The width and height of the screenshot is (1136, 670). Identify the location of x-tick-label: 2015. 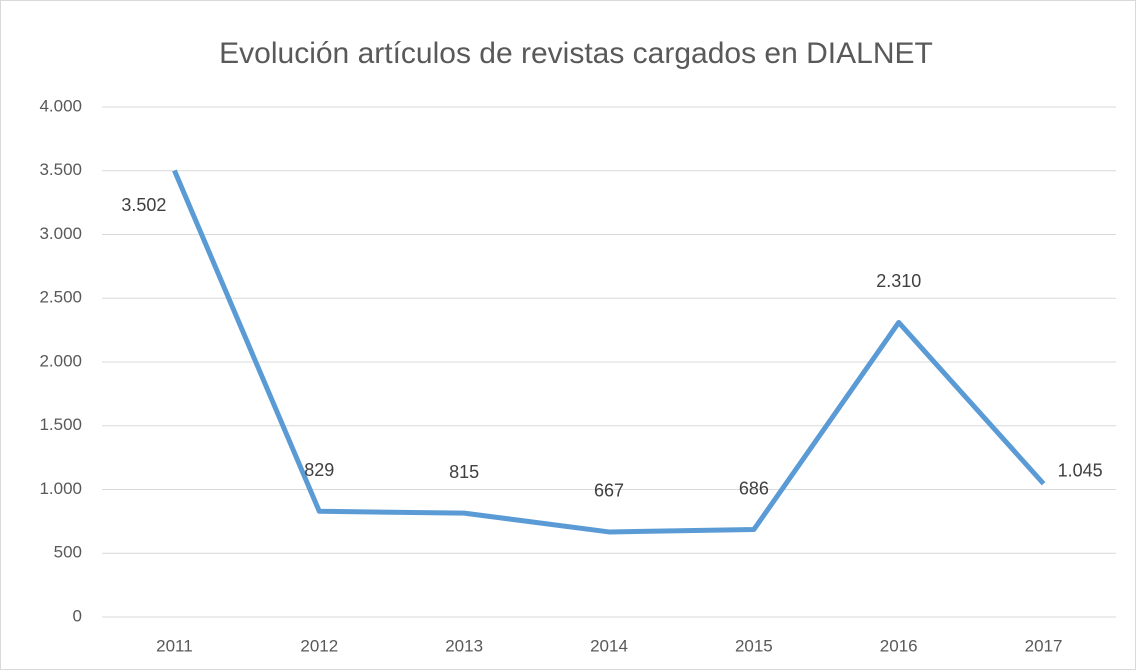
(754, 645).